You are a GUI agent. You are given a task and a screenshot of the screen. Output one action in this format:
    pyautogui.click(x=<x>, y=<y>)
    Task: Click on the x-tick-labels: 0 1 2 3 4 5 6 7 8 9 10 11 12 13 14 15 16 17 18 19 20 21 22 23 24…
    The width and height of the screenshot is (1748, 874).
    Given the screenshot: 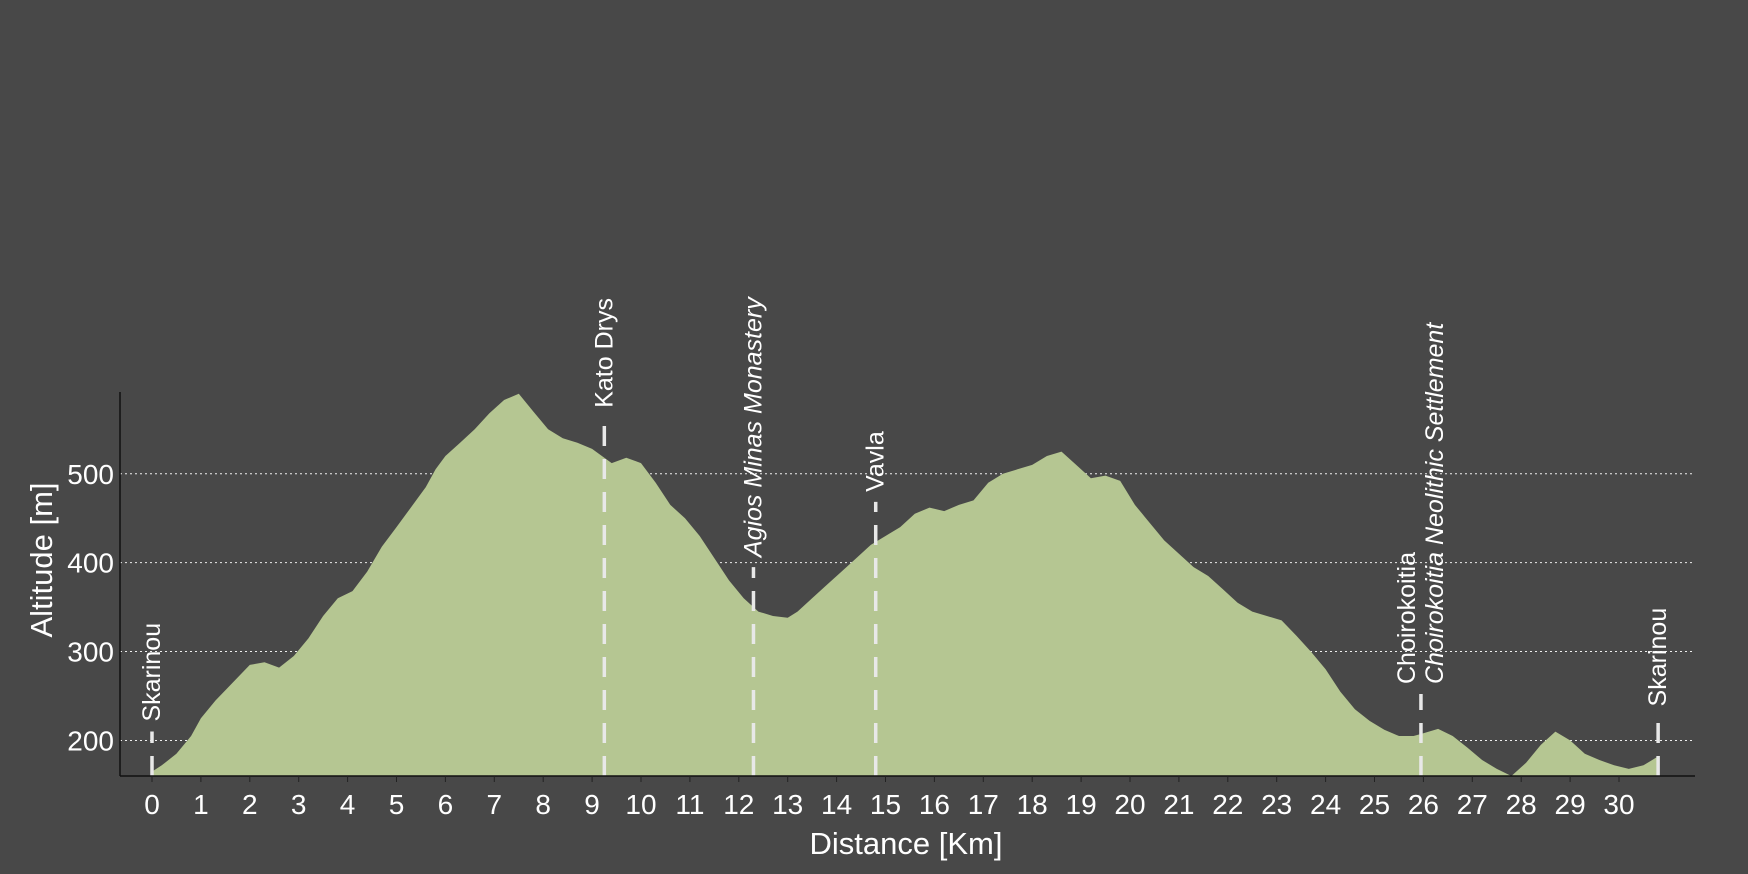 What is the action you would take?
    pyautogui.click(x=889, y=798)
    